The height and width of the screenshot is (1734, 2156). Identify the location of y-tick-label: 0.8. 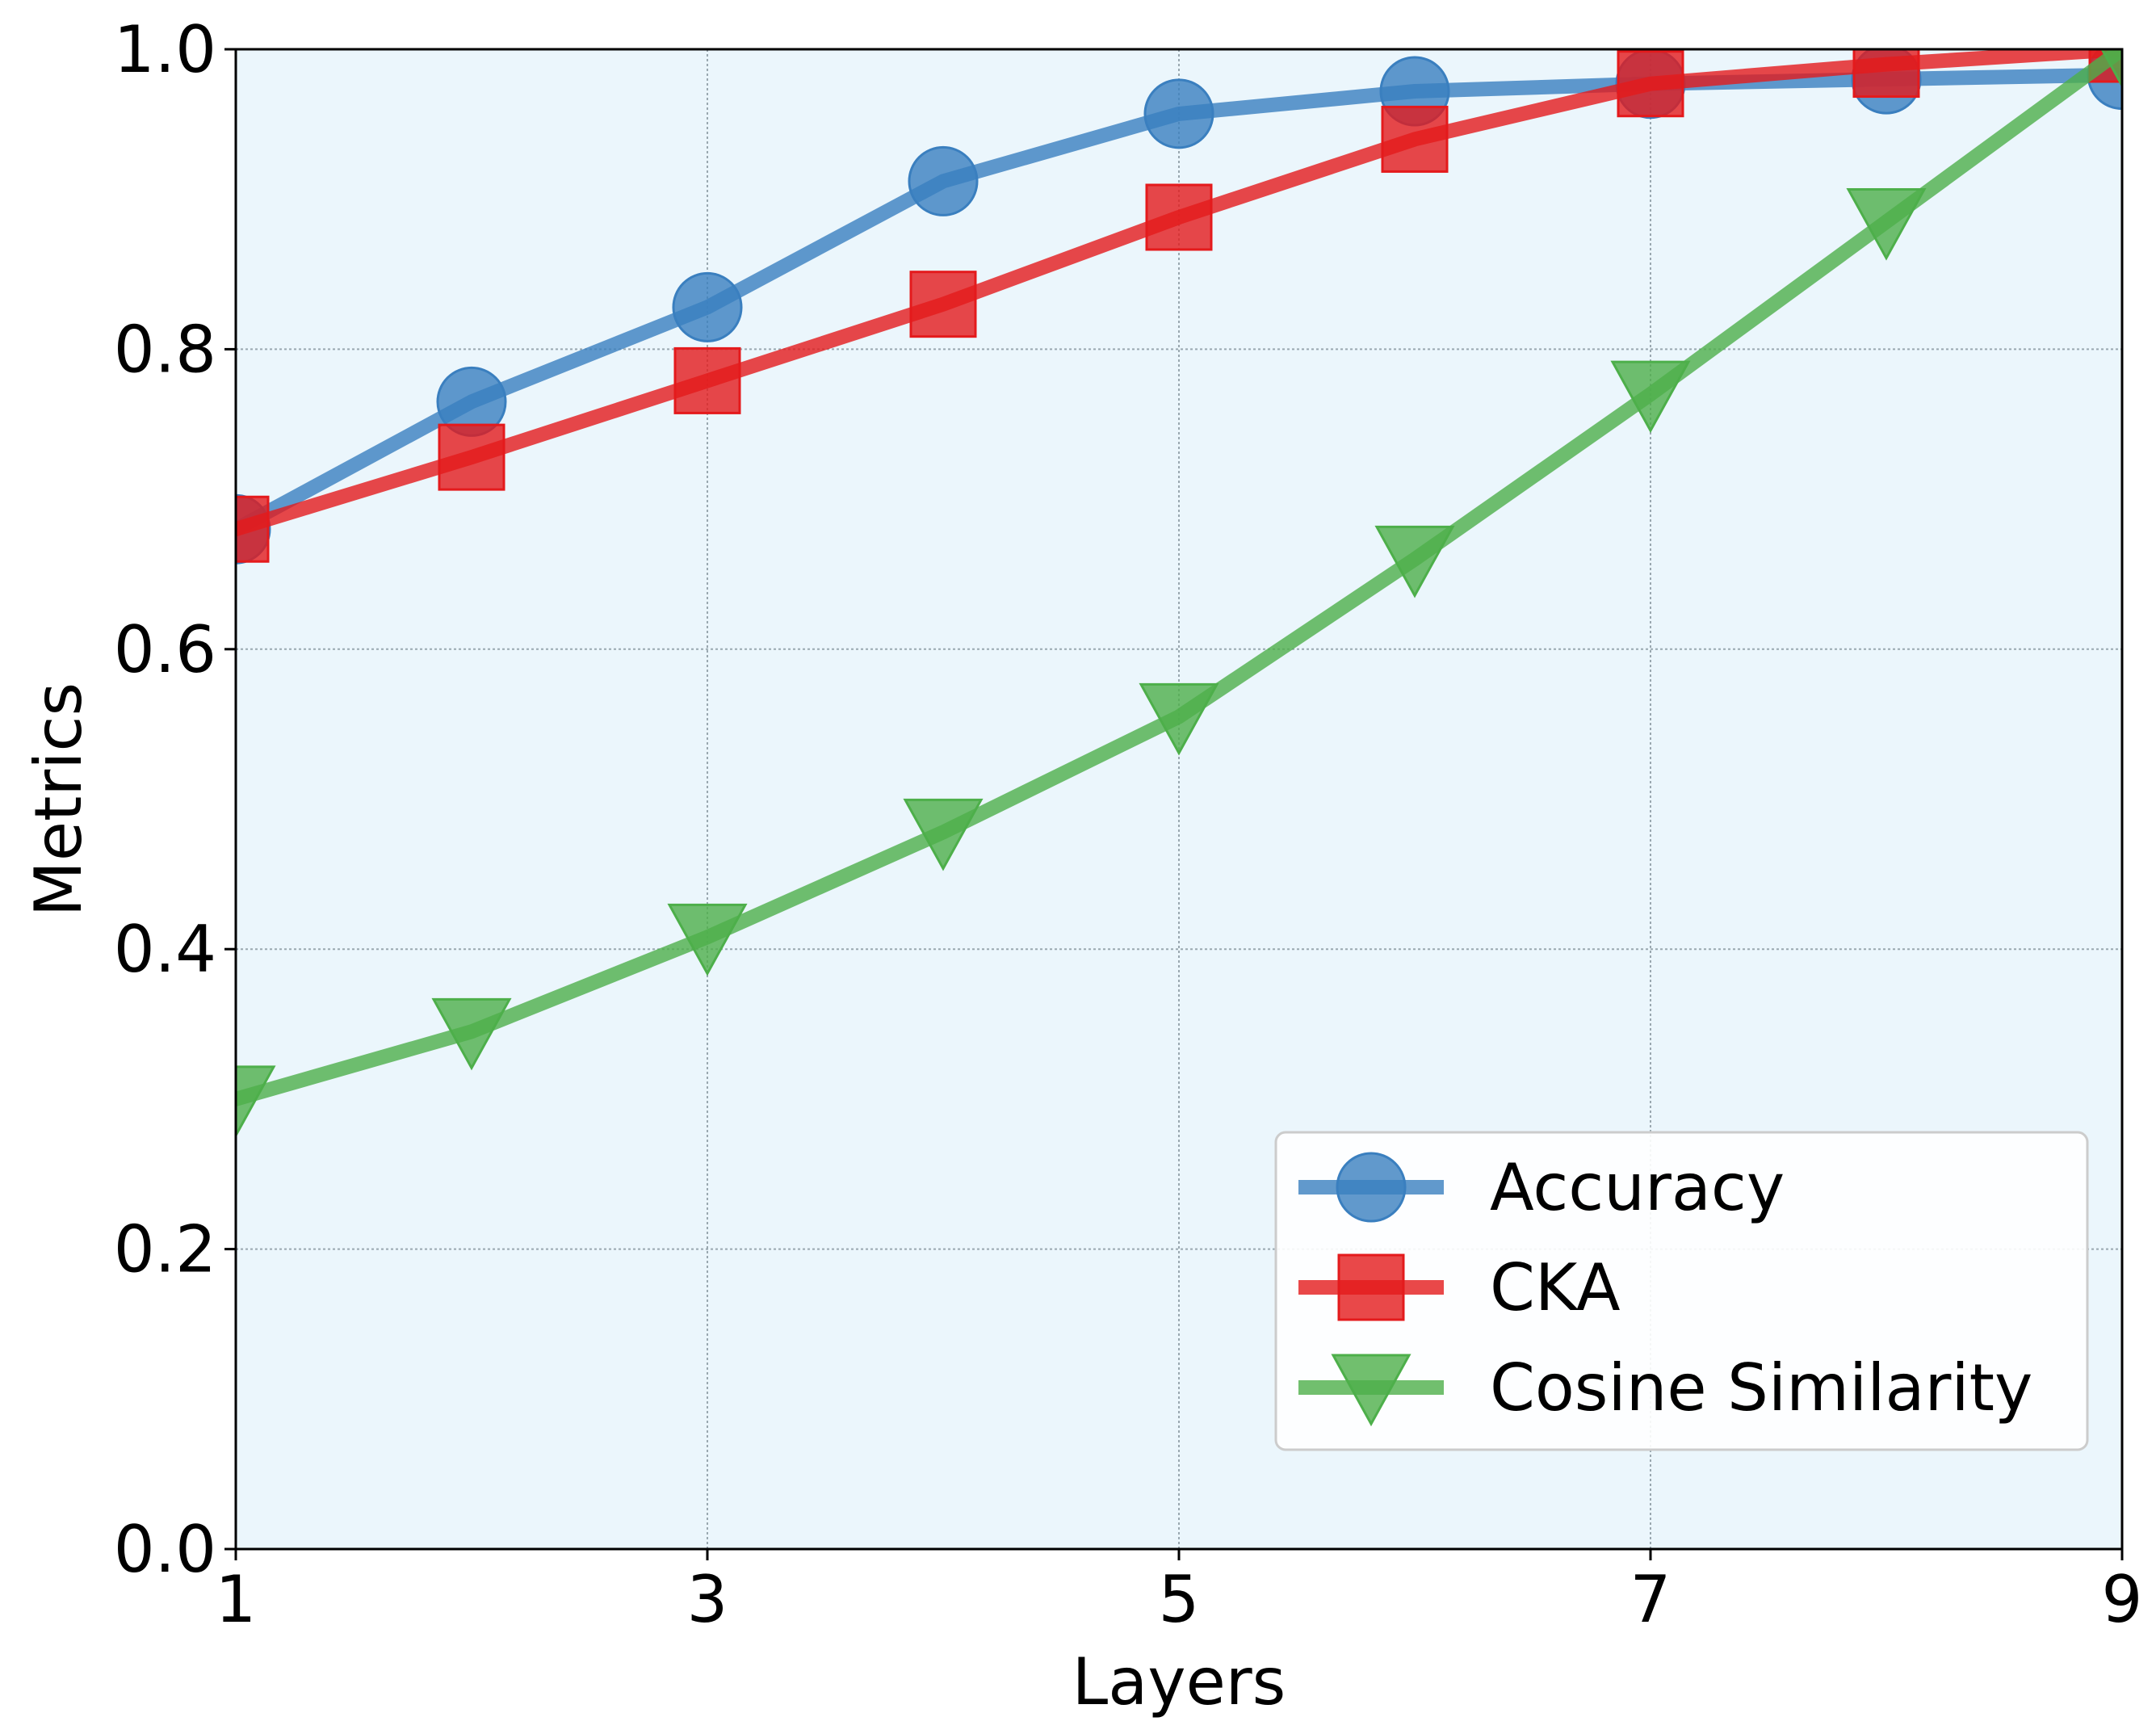
(165, 349).